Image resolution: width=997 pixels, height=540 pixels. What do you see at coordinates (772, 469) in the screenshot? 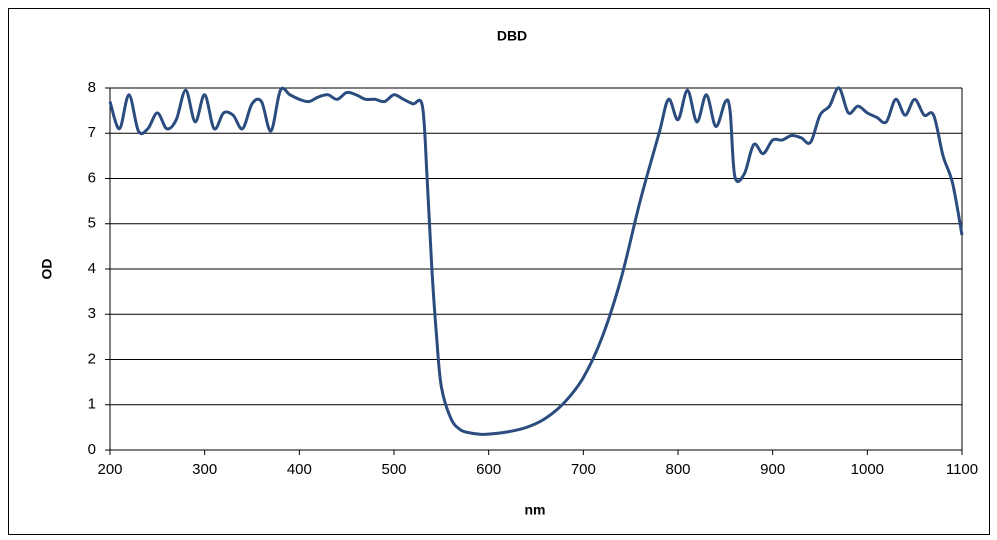
I see `x-tick-label: 900` at bounding box center [772, 469].